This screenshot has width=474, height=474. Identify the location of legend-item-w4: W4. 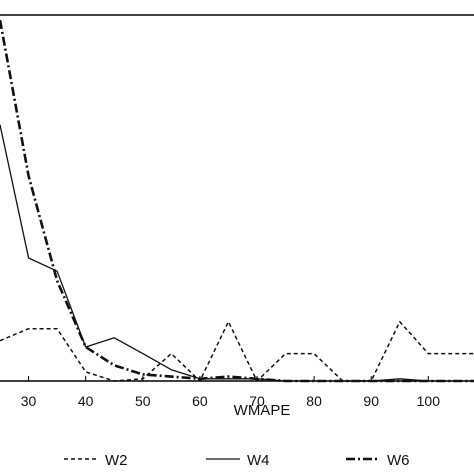
(238, 460).